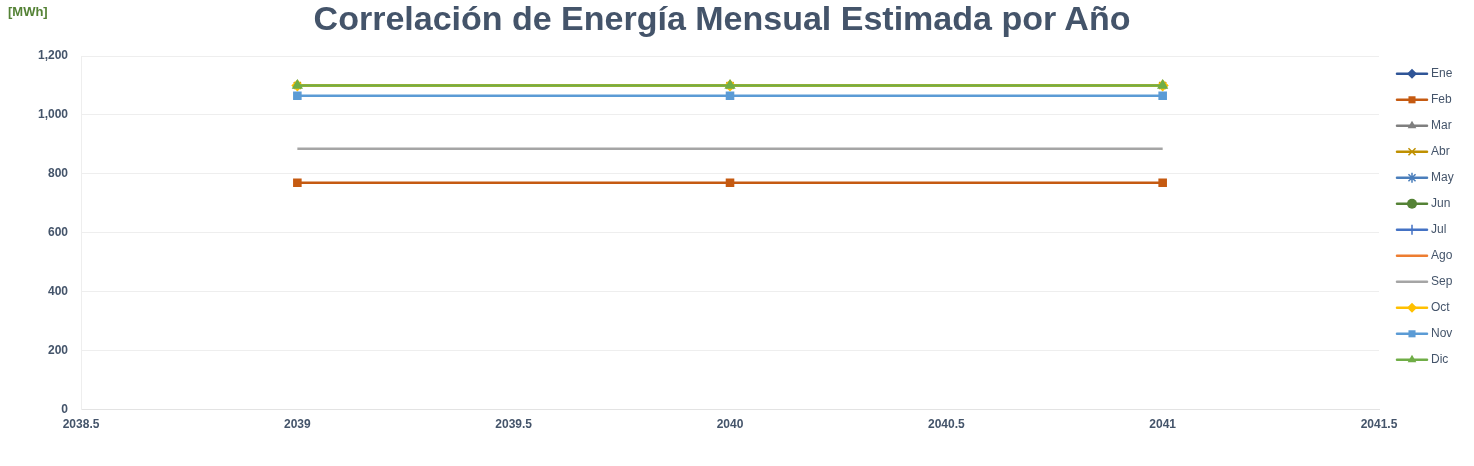  What do you see at coordinates (1442, 333) in the screenshot?
I see `legend-label: Nov` at bounding box center [1442, 333].